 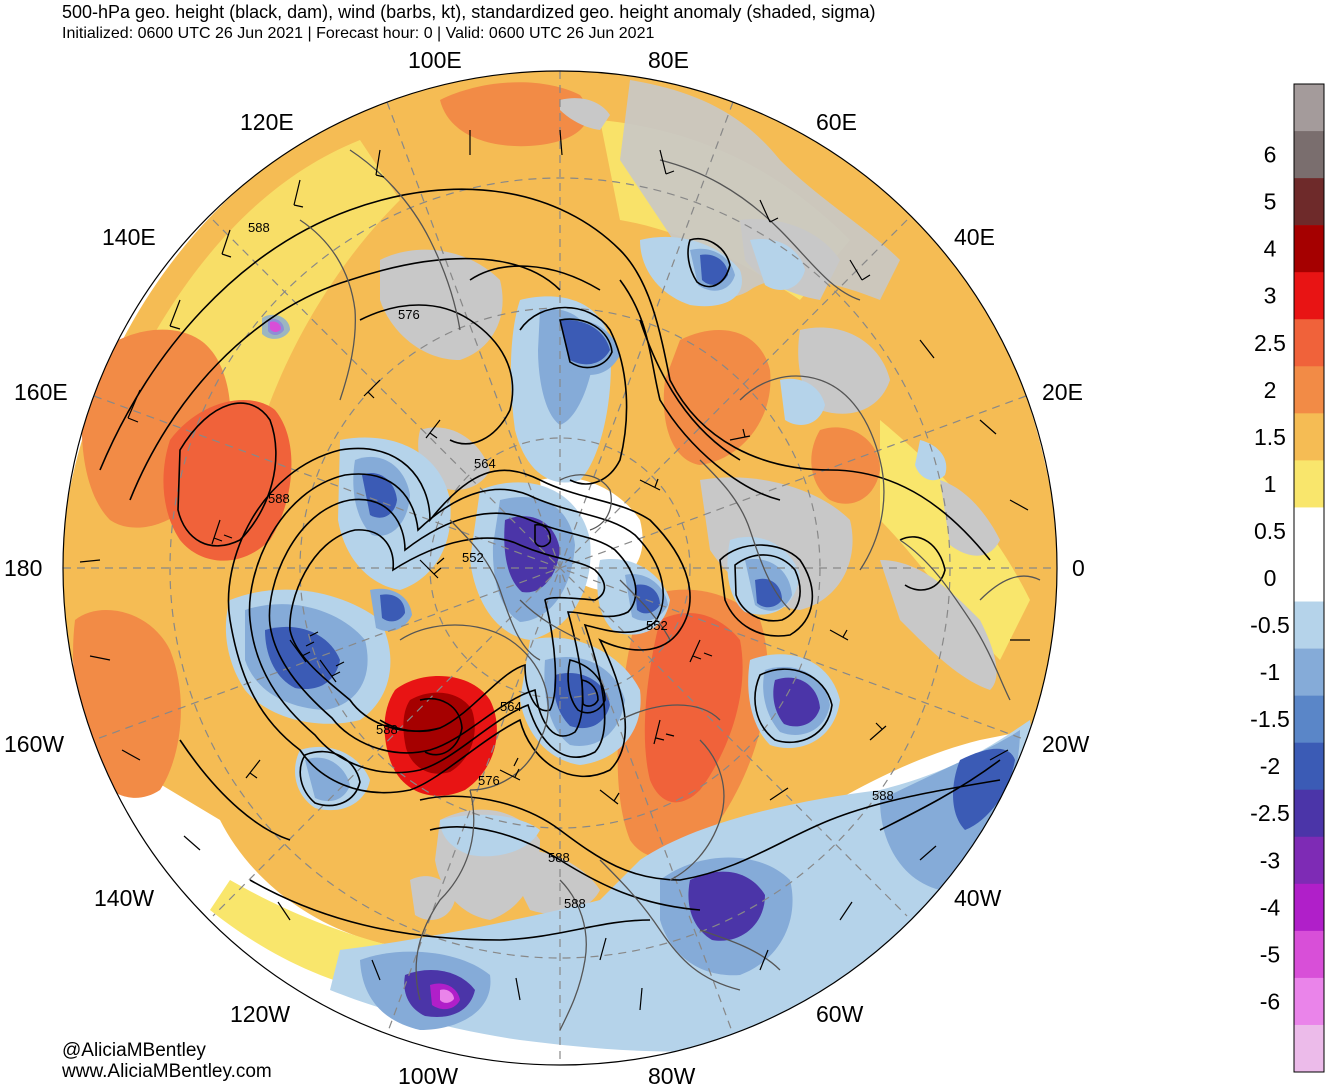 What do you see at coordinates (1270, 202) in the screenshot?
I see `colorbar-label: 5` at bounding box center [1270, 202].